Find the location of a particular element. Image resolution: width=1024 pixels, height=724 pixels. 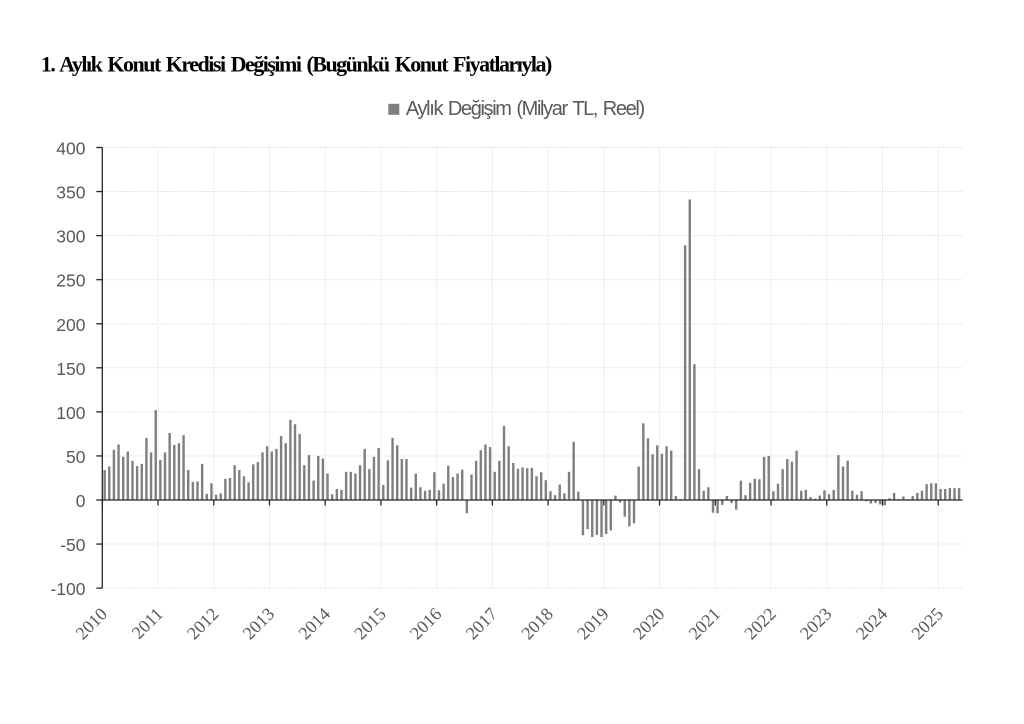

svg-text:Aylık Değişim (Milyar TL, Reel: Aylık Değişim (Milyar TL, Reel) is located at coordinates (525, 109).